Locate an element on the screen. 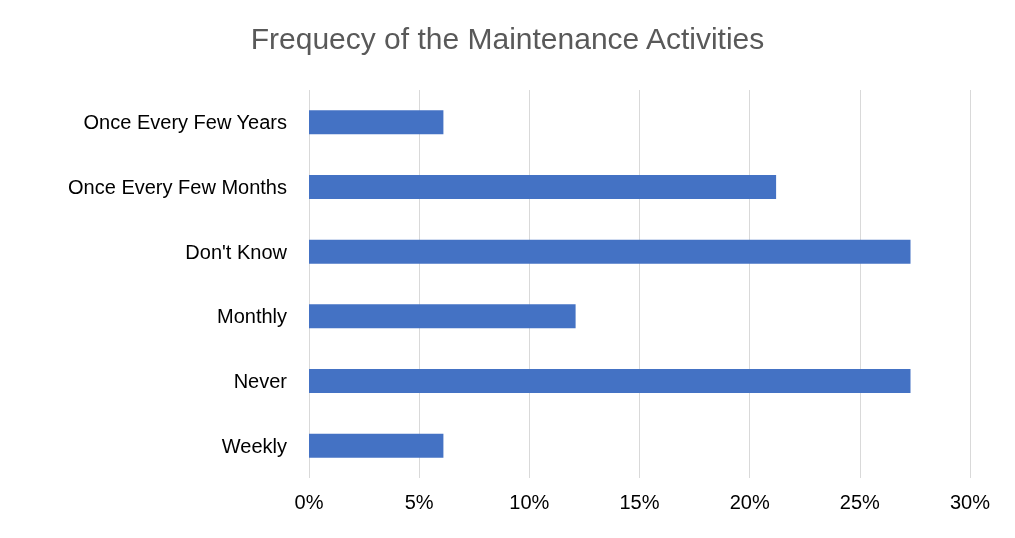 The image size is (1015, 538). y-tick-label: Once Every Few Years is located at coordinates (185, 122).